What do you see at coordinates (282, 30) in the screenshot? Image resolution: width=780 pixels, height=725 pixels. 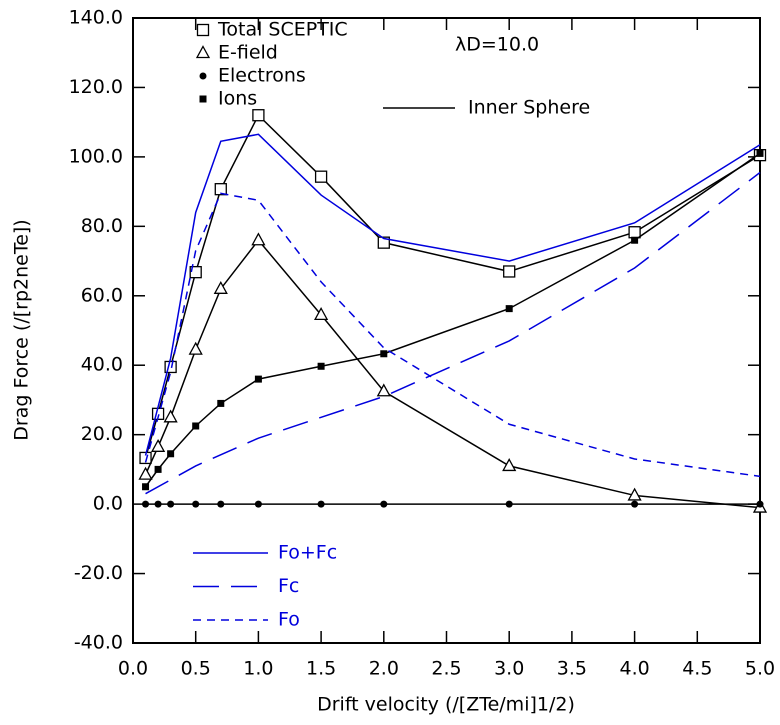 I see `legend-label: Total SCEPTIC` at bounding box center [282, 30].